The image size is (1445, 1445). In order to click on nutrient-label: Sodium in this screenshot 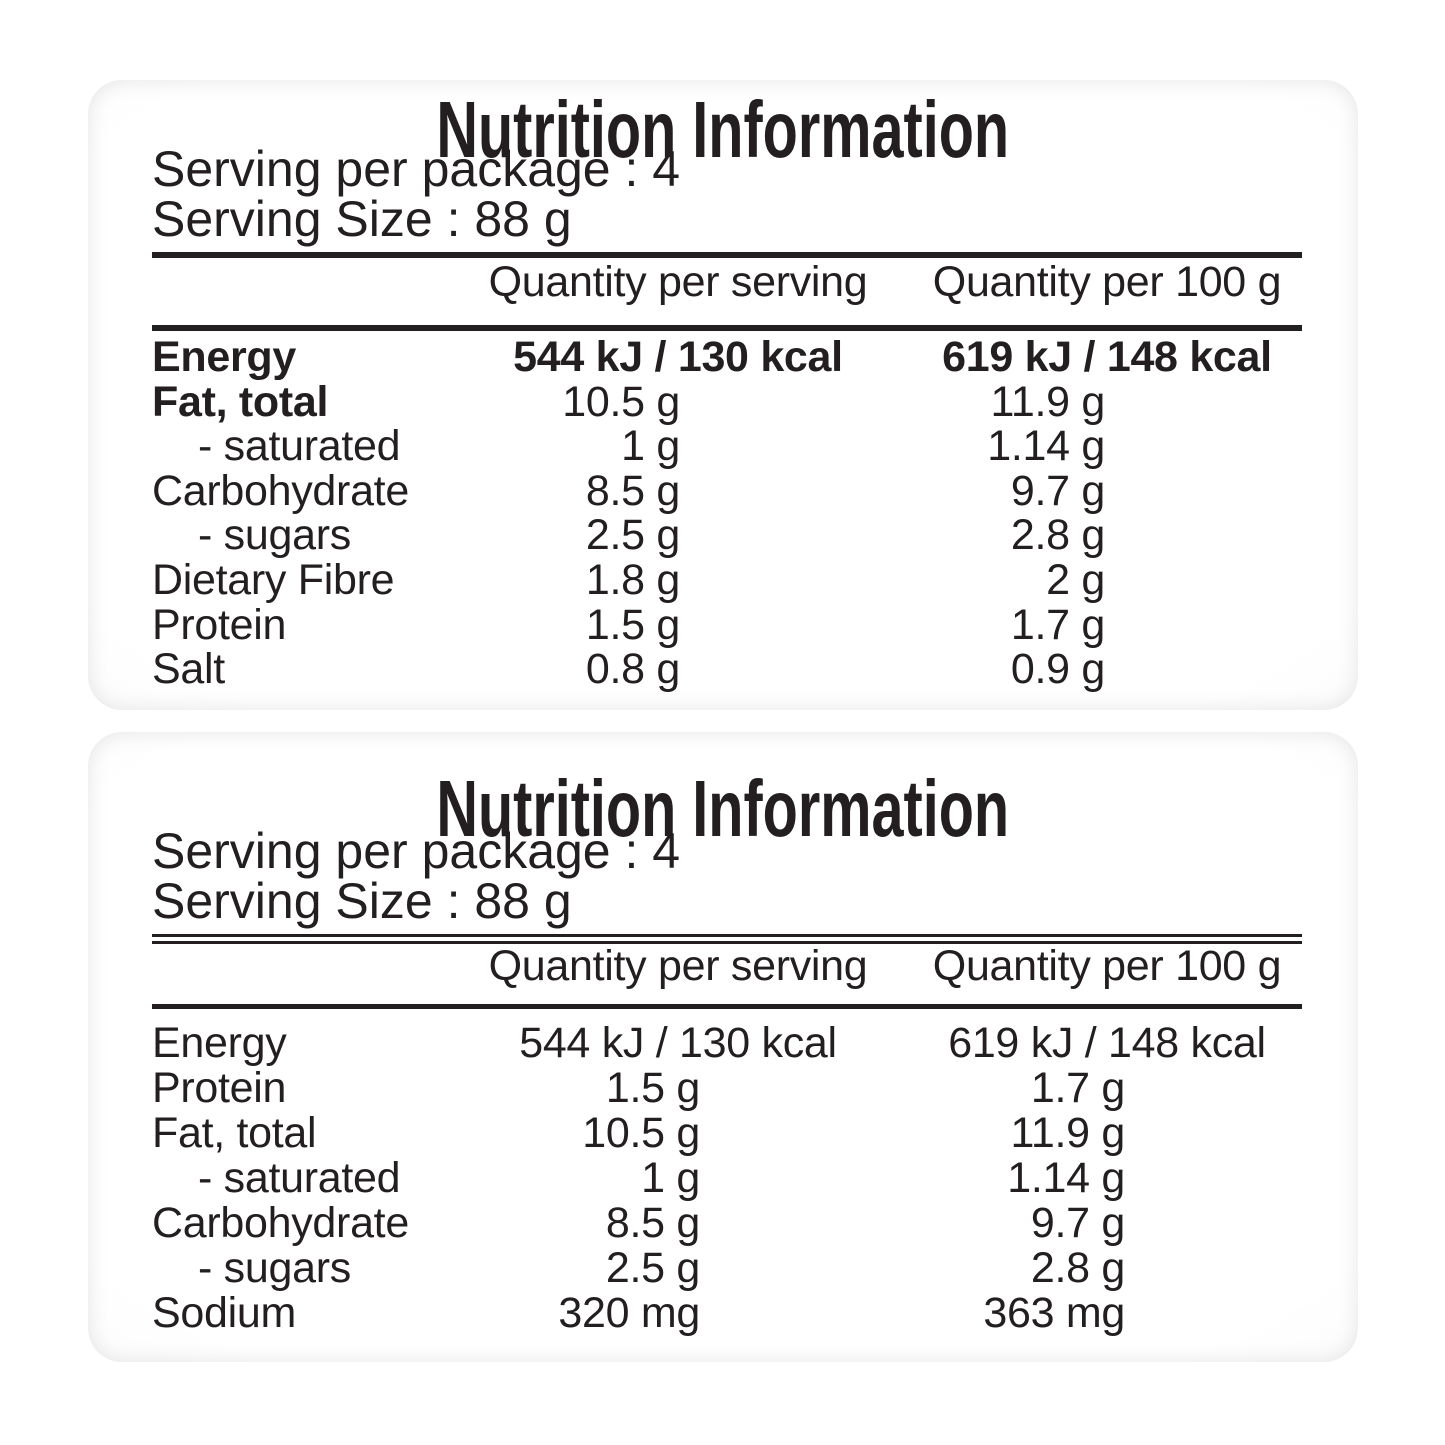, I will do `click(224, 1313)`.